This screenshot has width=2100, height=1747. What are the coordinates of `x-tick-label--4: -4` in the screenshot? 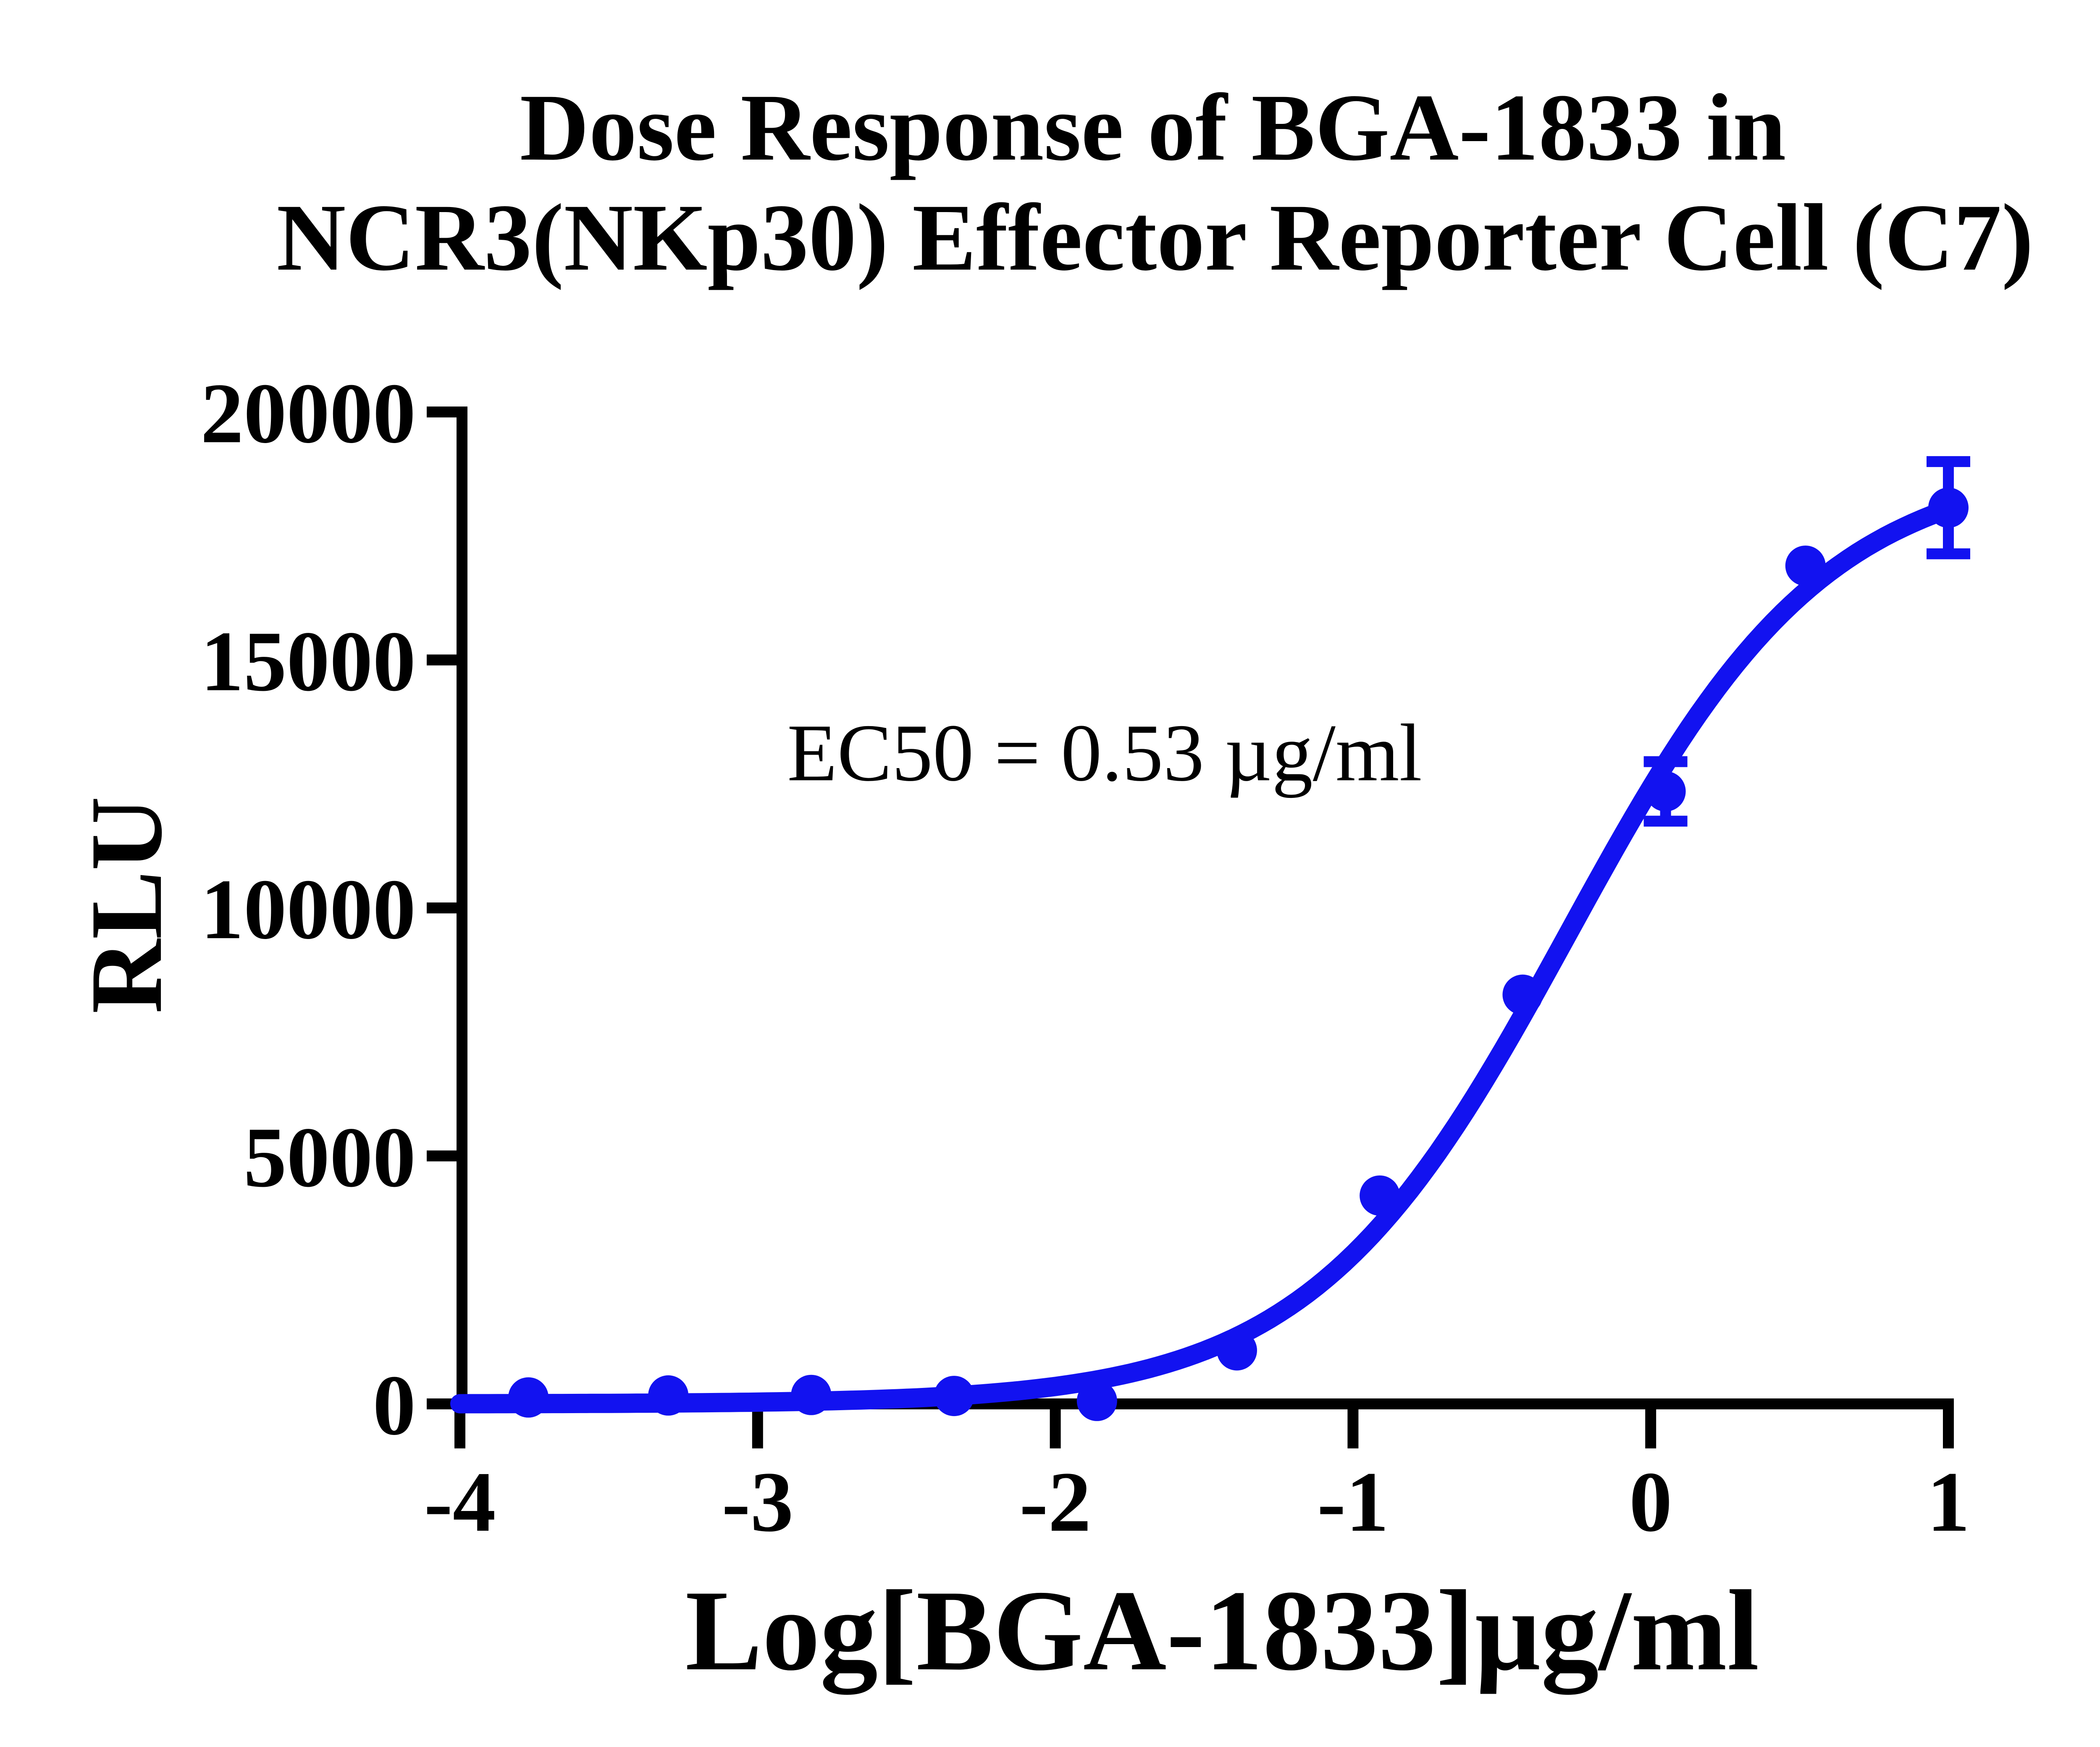 It's located at (460, 1502).